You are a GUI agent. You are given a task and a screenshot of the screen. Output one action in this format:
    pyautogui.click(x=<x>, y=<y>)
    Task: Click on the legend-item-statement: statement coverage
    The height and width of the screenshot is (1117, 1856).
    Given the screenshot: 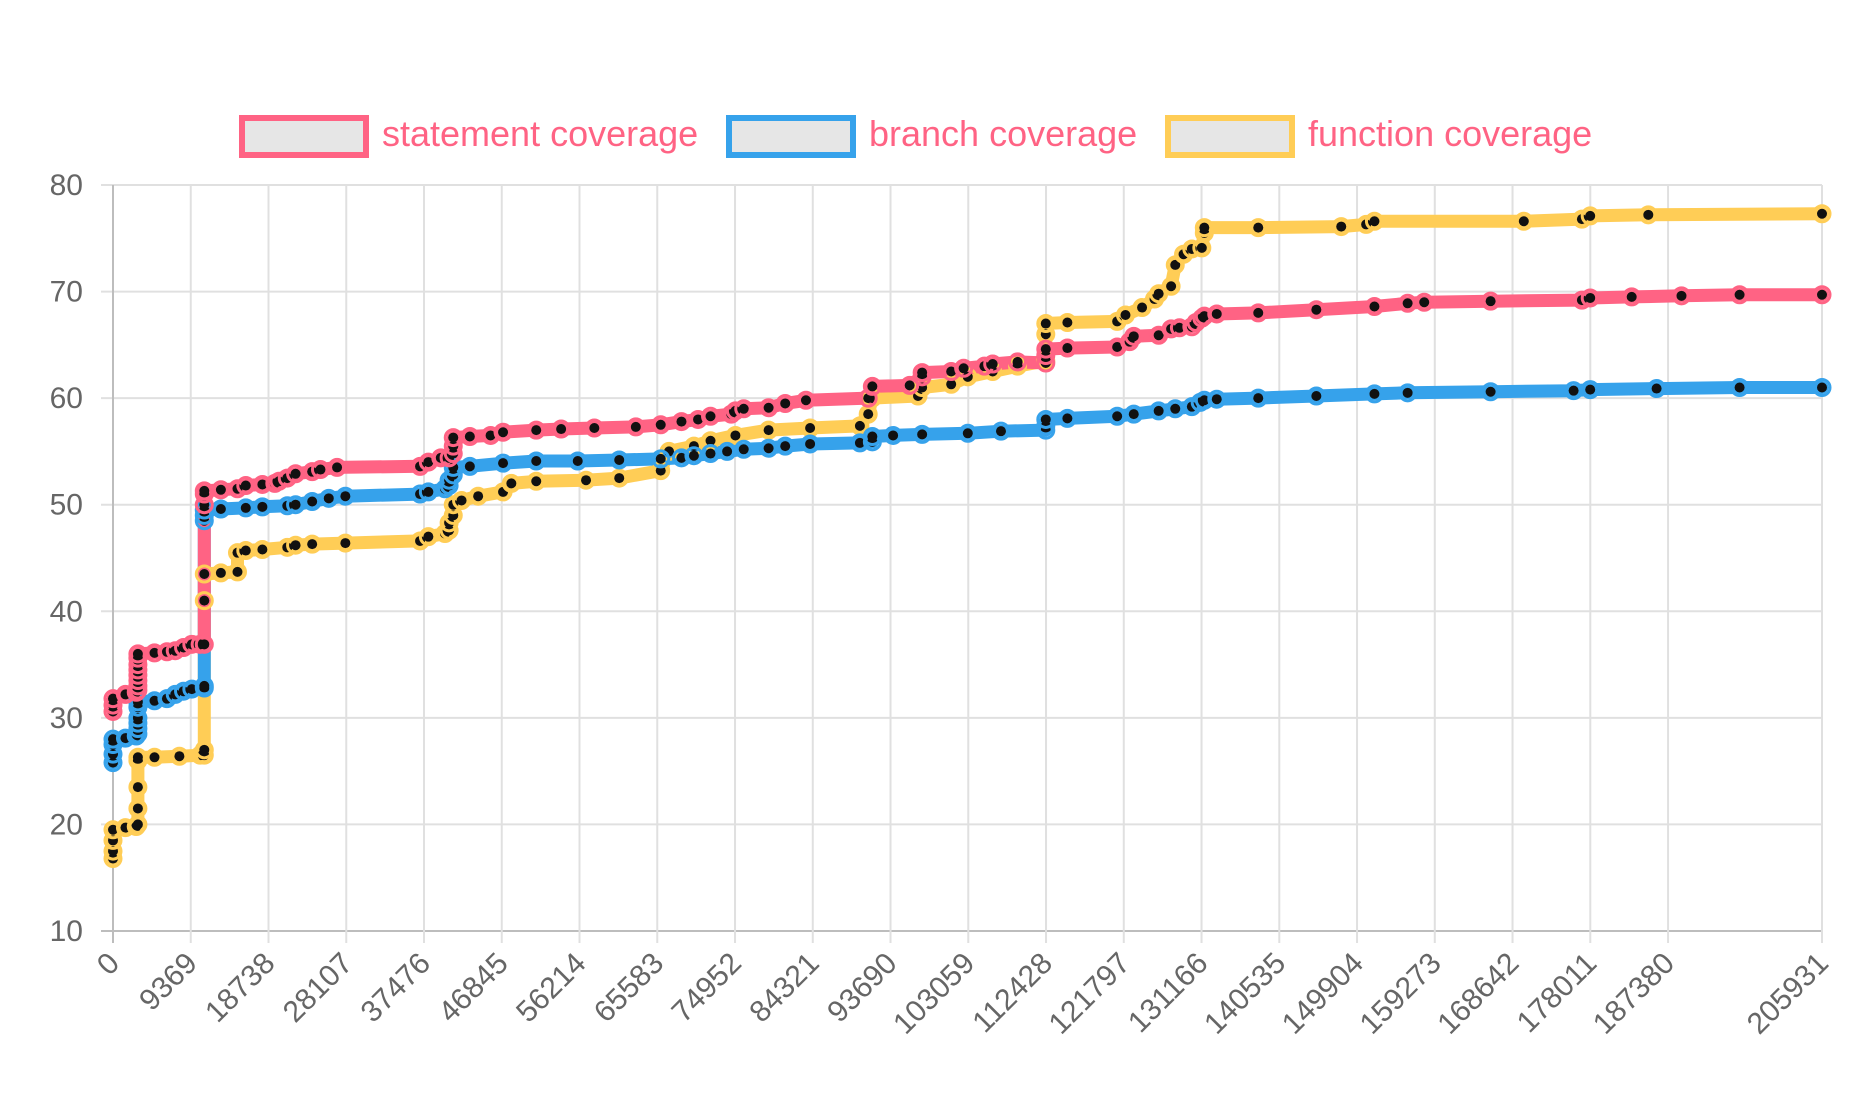 What is the action you would take?
    pyautogui.click(x=468, y=135)
    